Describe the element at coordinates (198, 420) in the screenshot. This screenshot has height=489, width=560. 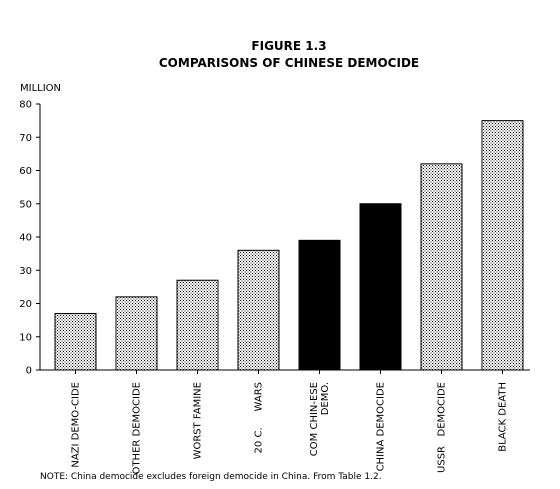
I see `x-tick-label: WORST FAMINE` at that location.